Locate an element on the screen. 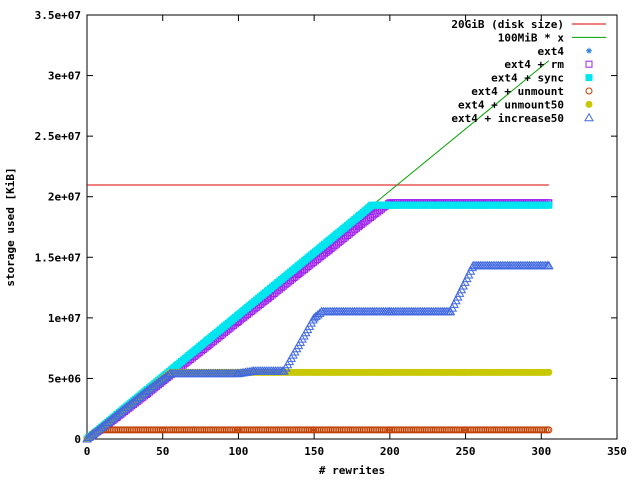  legend-label: ext4 + rm is located at coordinates (534, 64).